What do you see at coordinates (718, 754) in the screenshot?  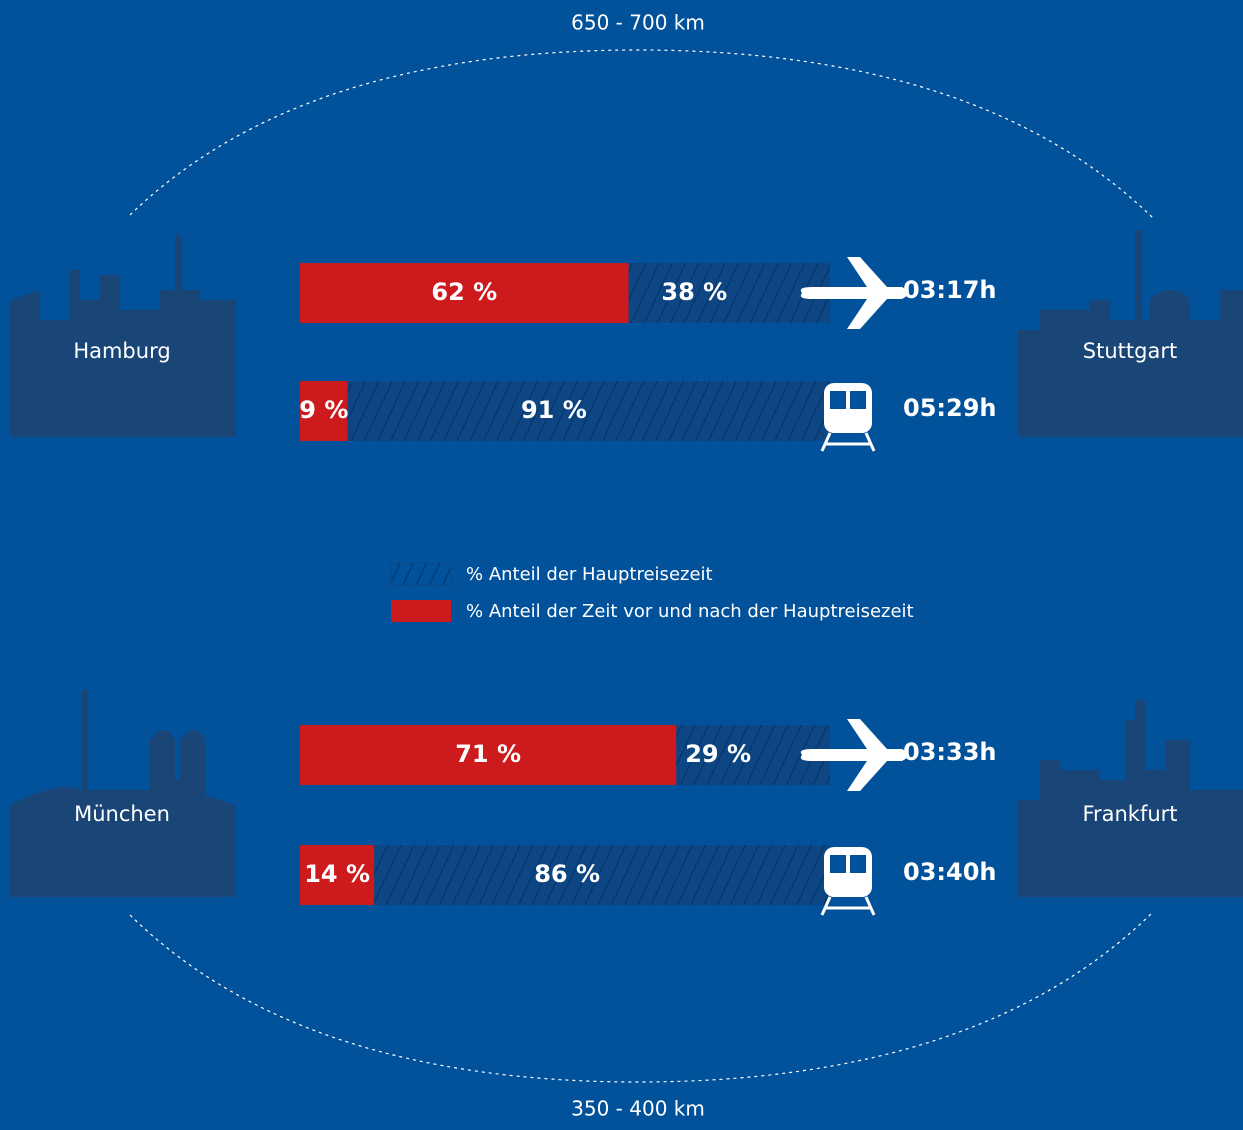 I see `value-label: 29 %` at bounding box center [718, 754].